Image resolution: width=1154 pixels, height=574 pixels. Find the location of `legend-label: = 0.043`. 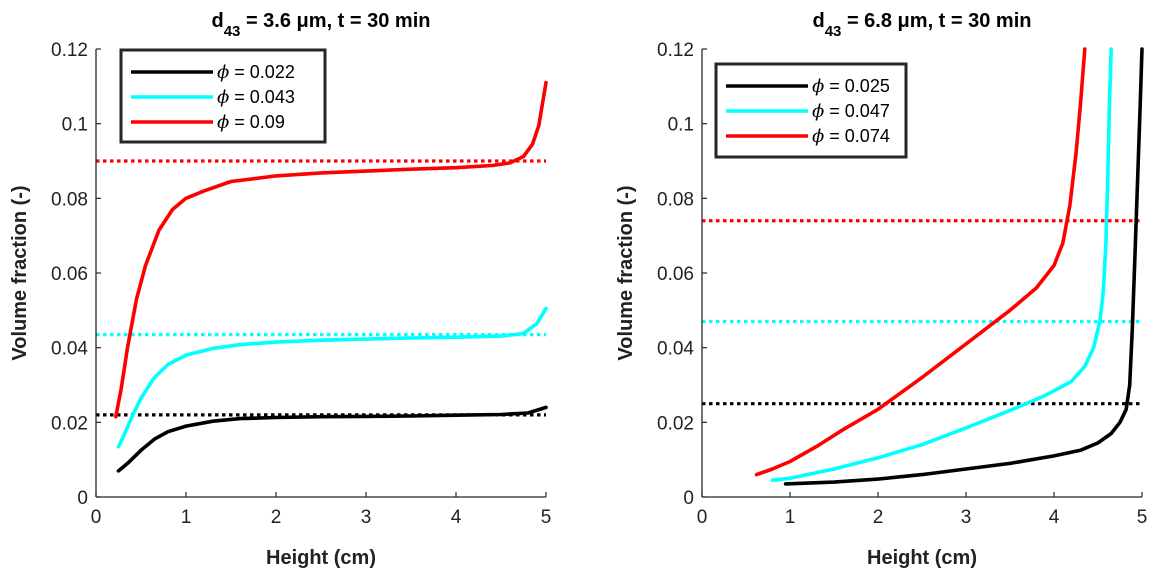

legend-label: = 0.043 is located at coordinates (262, 97).